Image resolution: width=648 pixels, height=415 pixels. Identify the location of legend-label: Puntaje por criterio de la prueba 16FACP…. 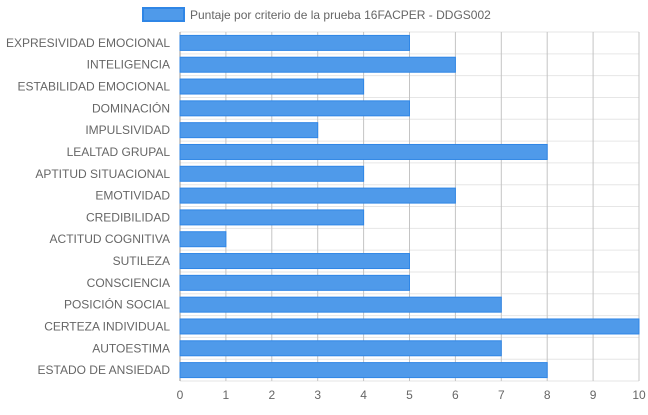
(340, 15).